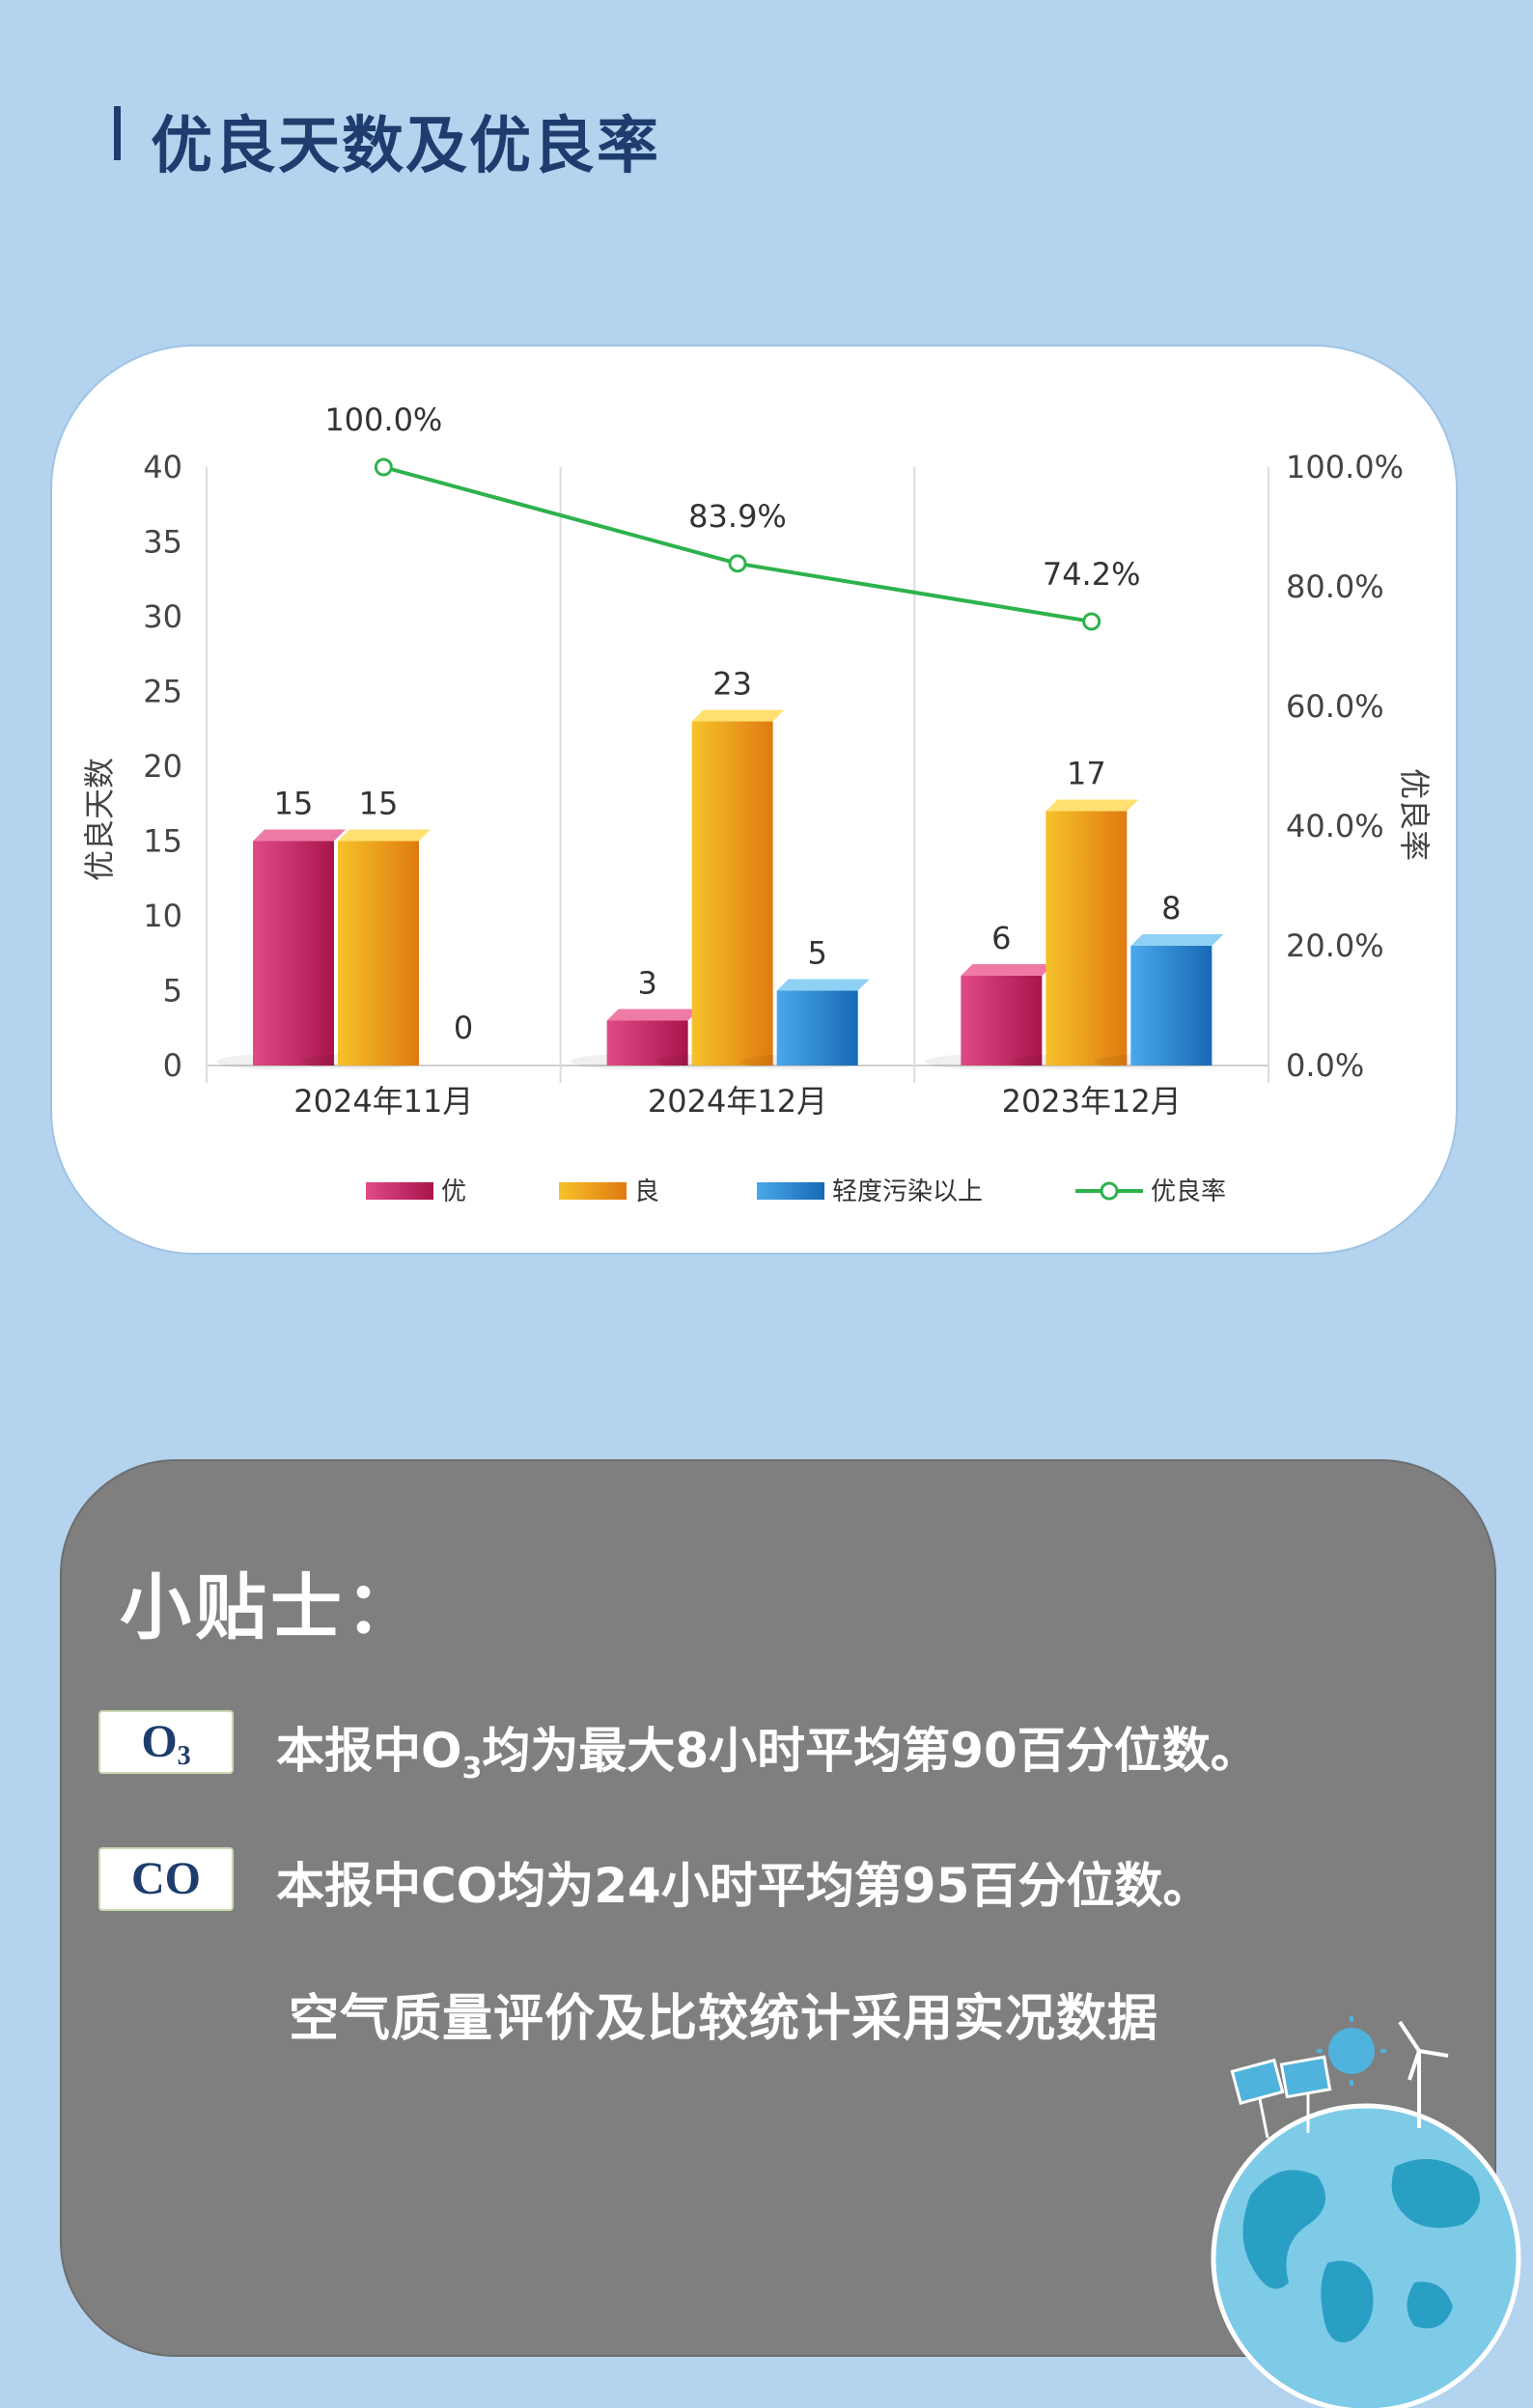  Describe the element at coordinates (1001, 938) in the screenshot. I see `bar-value-label: 6` at that location.